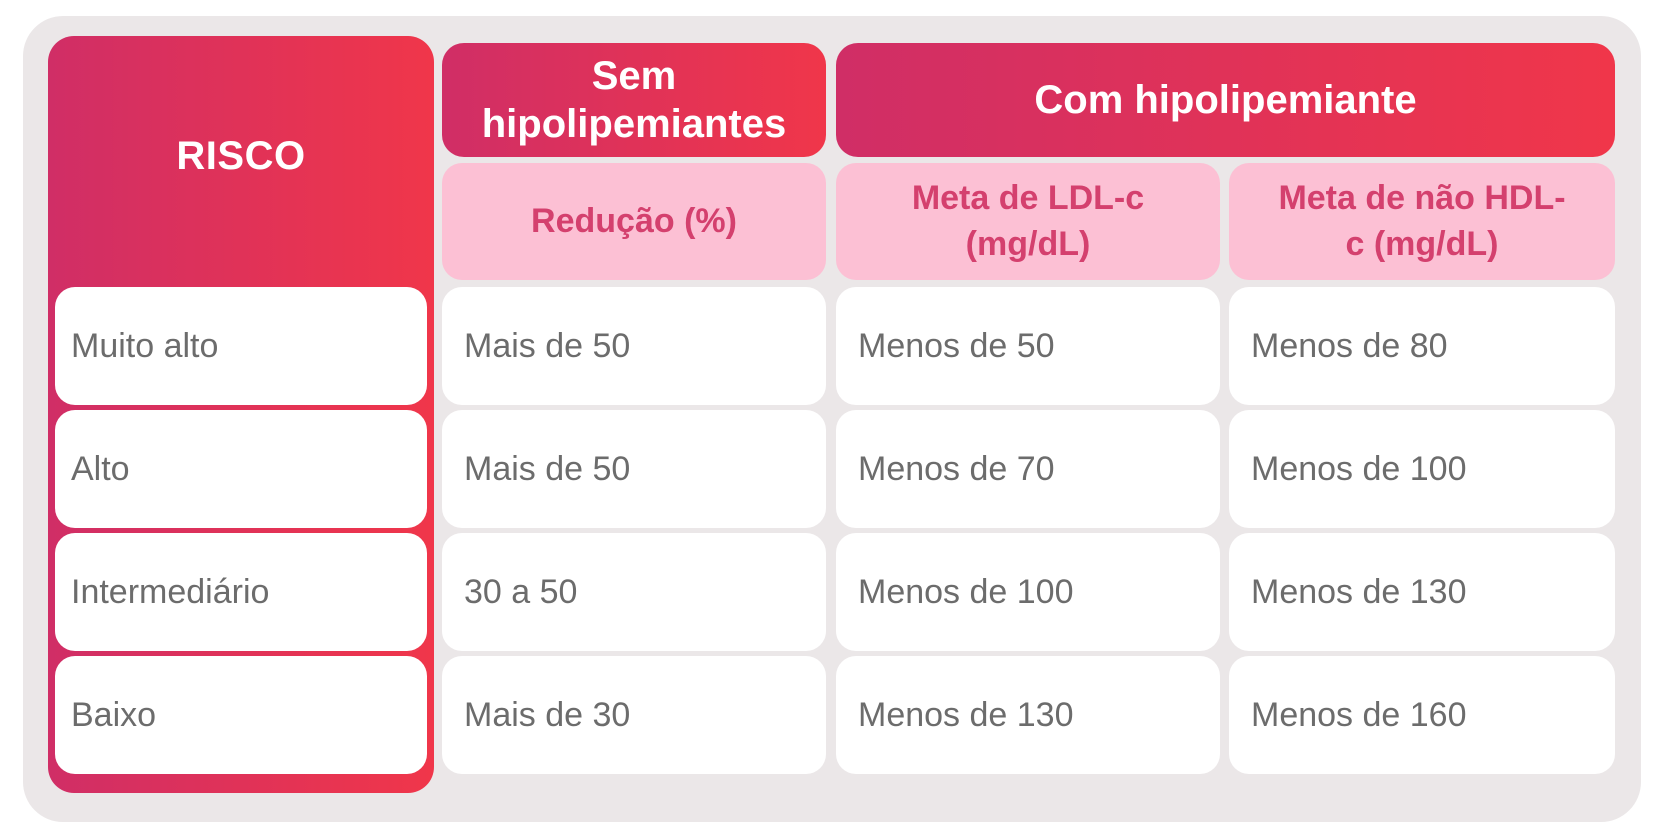 The width and height of the screenshot is (1667, 833). I want to click on risk-cell: Alto, so click(241, 469).